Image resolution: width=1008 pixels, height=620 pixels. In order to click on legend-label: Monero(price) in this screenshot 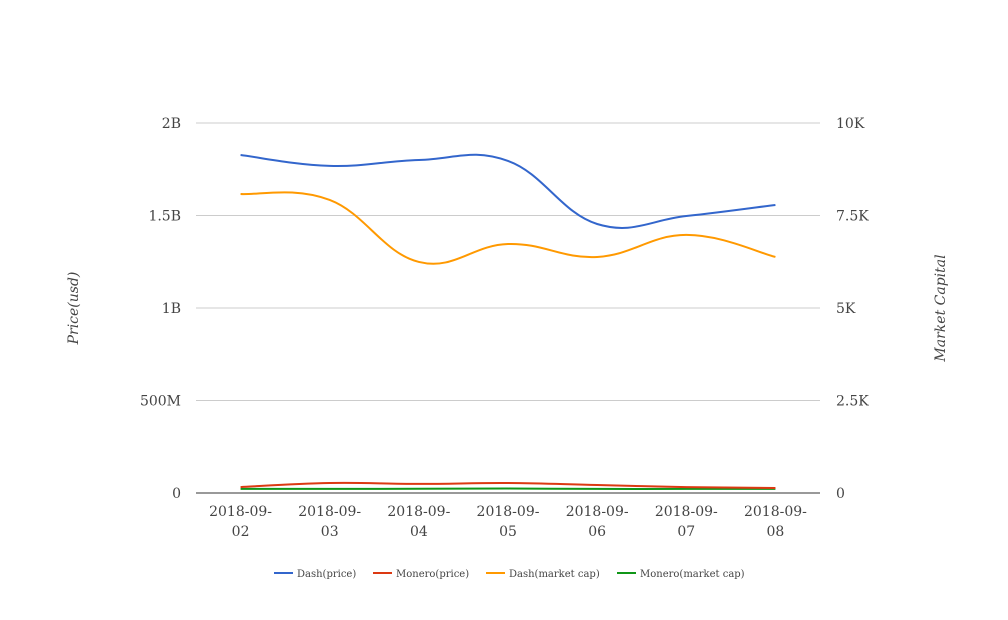, I will do `click(432, 574)`.